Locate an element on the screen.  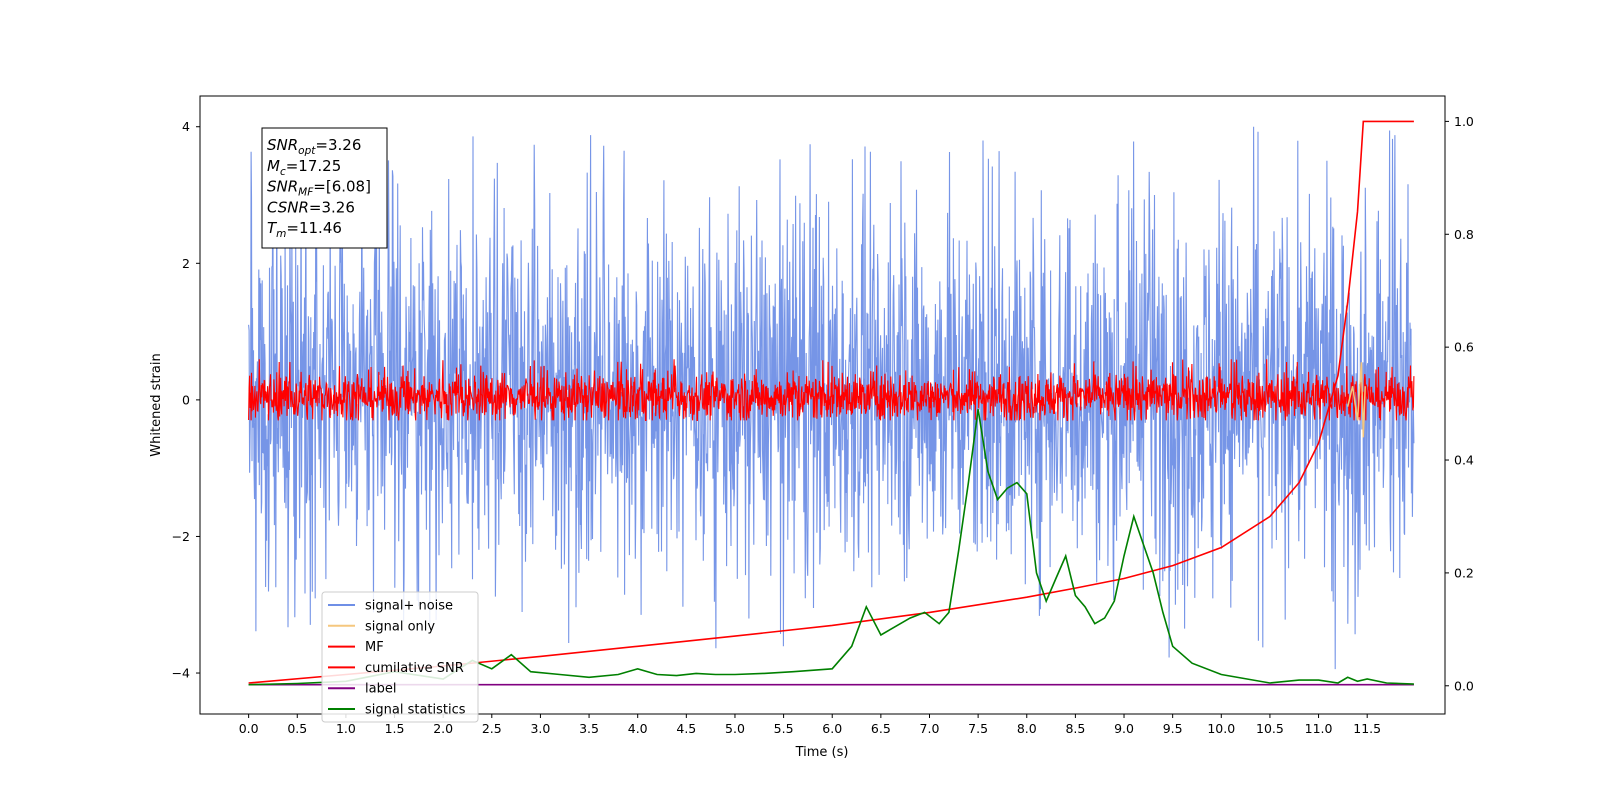
x-tick-label: 3.0 is located at coordinates (540, 728).